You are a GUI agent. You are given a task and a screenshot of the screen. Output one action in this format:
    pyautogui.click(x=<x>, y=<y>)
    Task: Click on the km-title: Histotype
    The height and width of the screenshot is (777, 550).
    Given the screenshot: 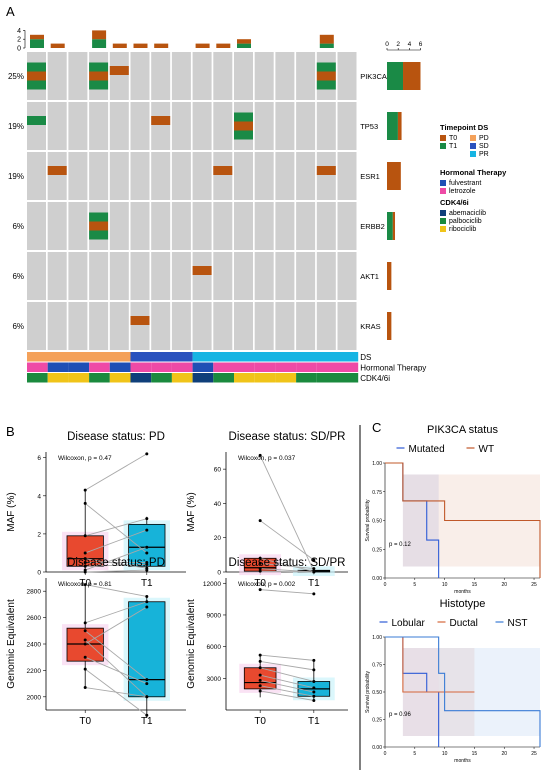 What is the action you would take?
    pyautogui.click(x=463, y=604)
    